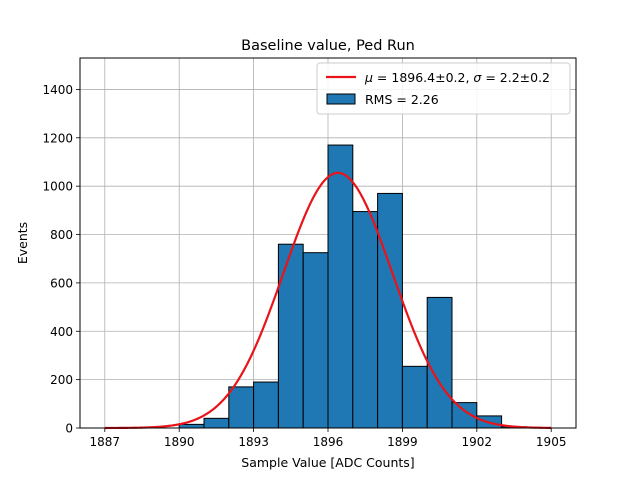 Image resolution: width=640 pixels, height=480 pixels. I want to click on legend-box, so click(443, 88).